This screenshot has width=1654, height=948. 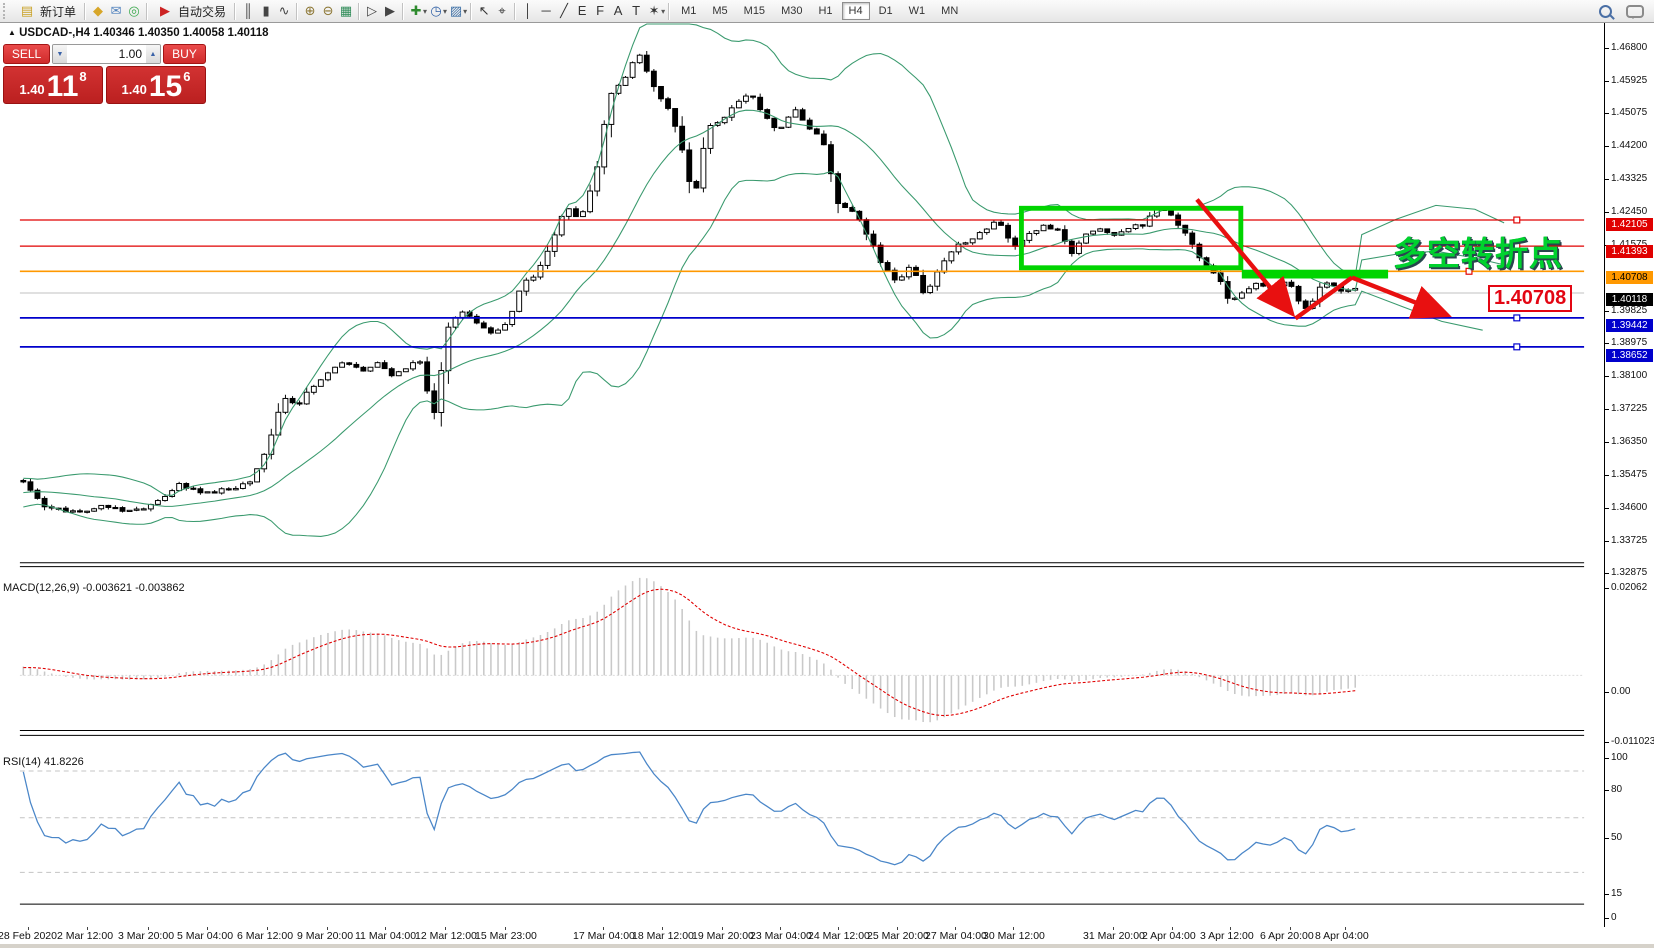 What do you see at coordinates (825, 11) in the screenshot?
I see `timeframe-h1: H1` at bounding box center [825, 11].